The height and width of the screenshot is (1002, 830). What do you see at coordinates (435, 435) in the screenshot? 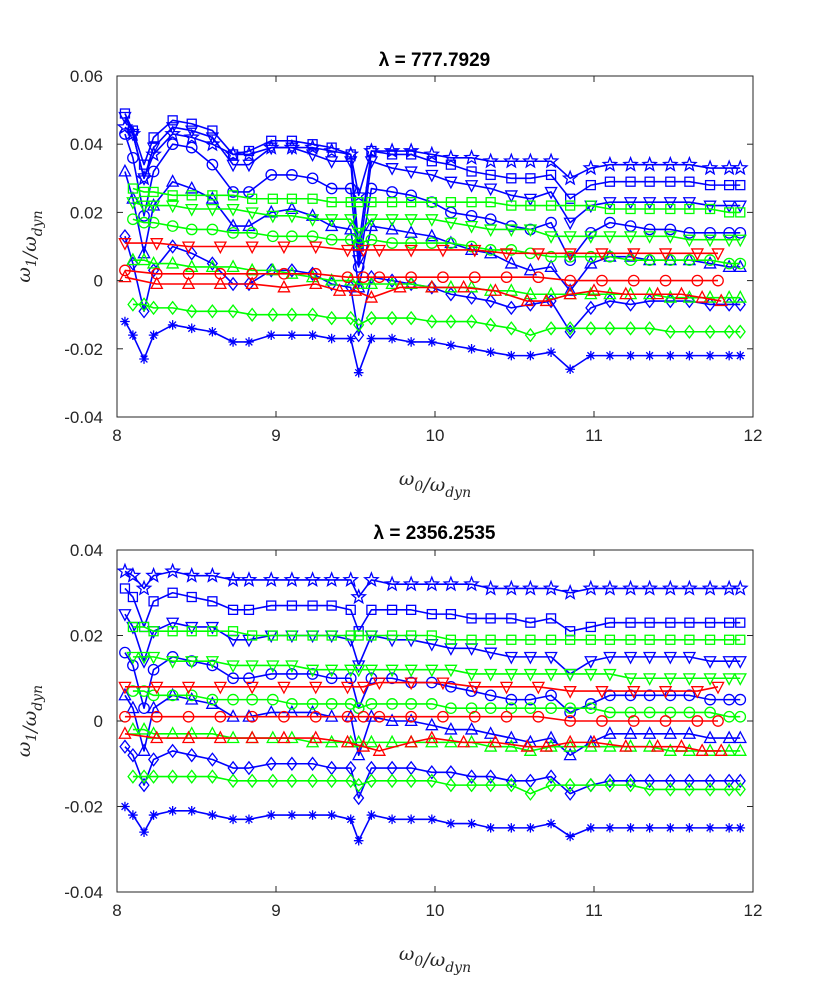
I see `x-tick-label: 10` at bounding box center [435, 435].